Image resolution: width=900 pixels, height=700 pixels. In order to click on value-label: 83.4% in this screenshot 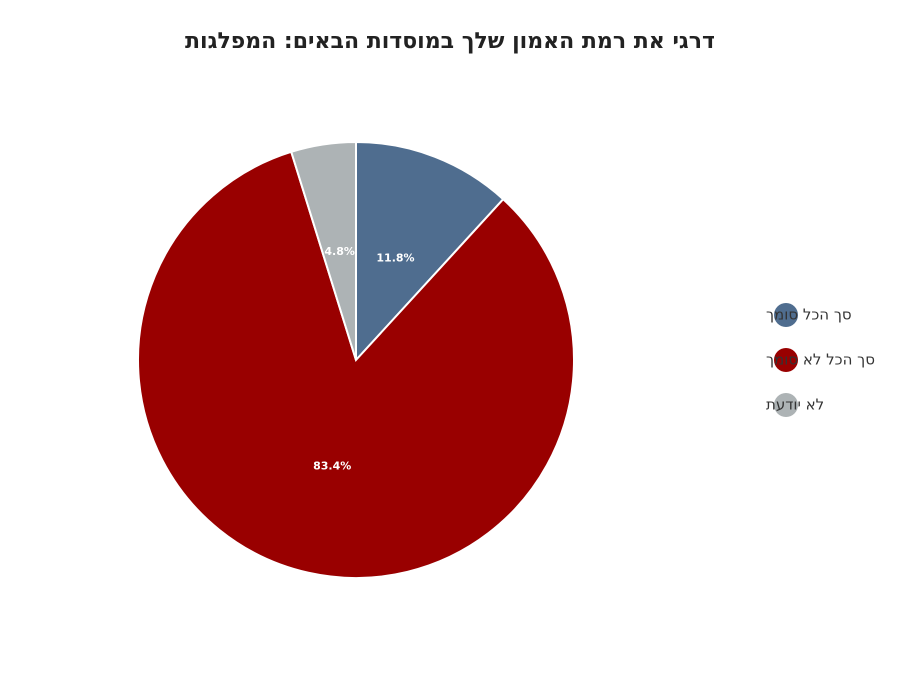, I will do `click(332, 465)`.